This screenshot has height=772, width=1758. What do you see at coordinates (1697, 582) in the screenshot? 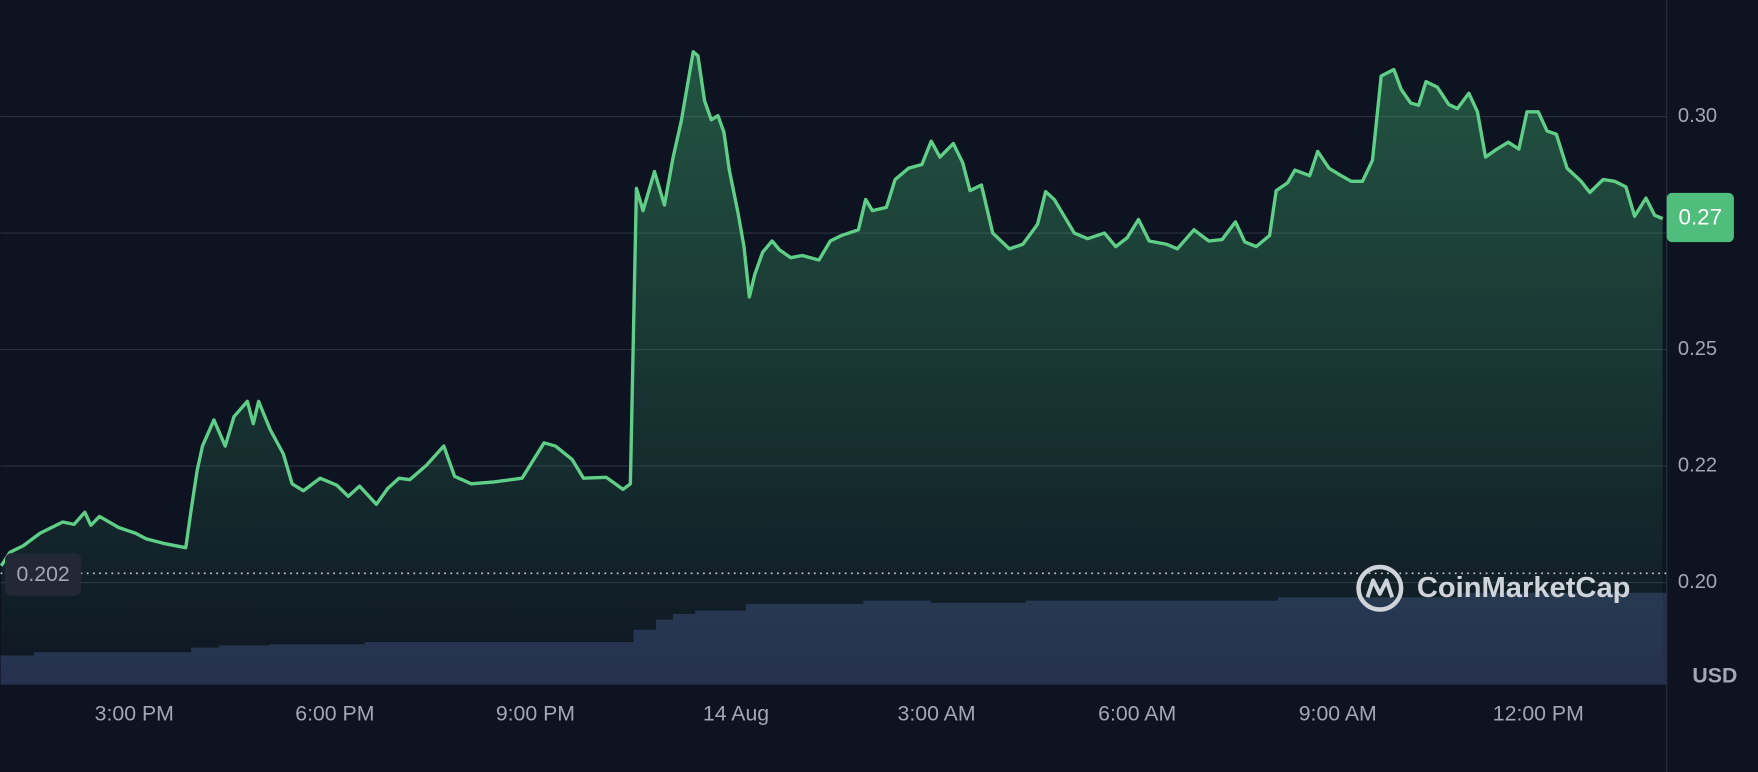
I see `y-tick-label: 0.20` at bounding box center [1697, 582].